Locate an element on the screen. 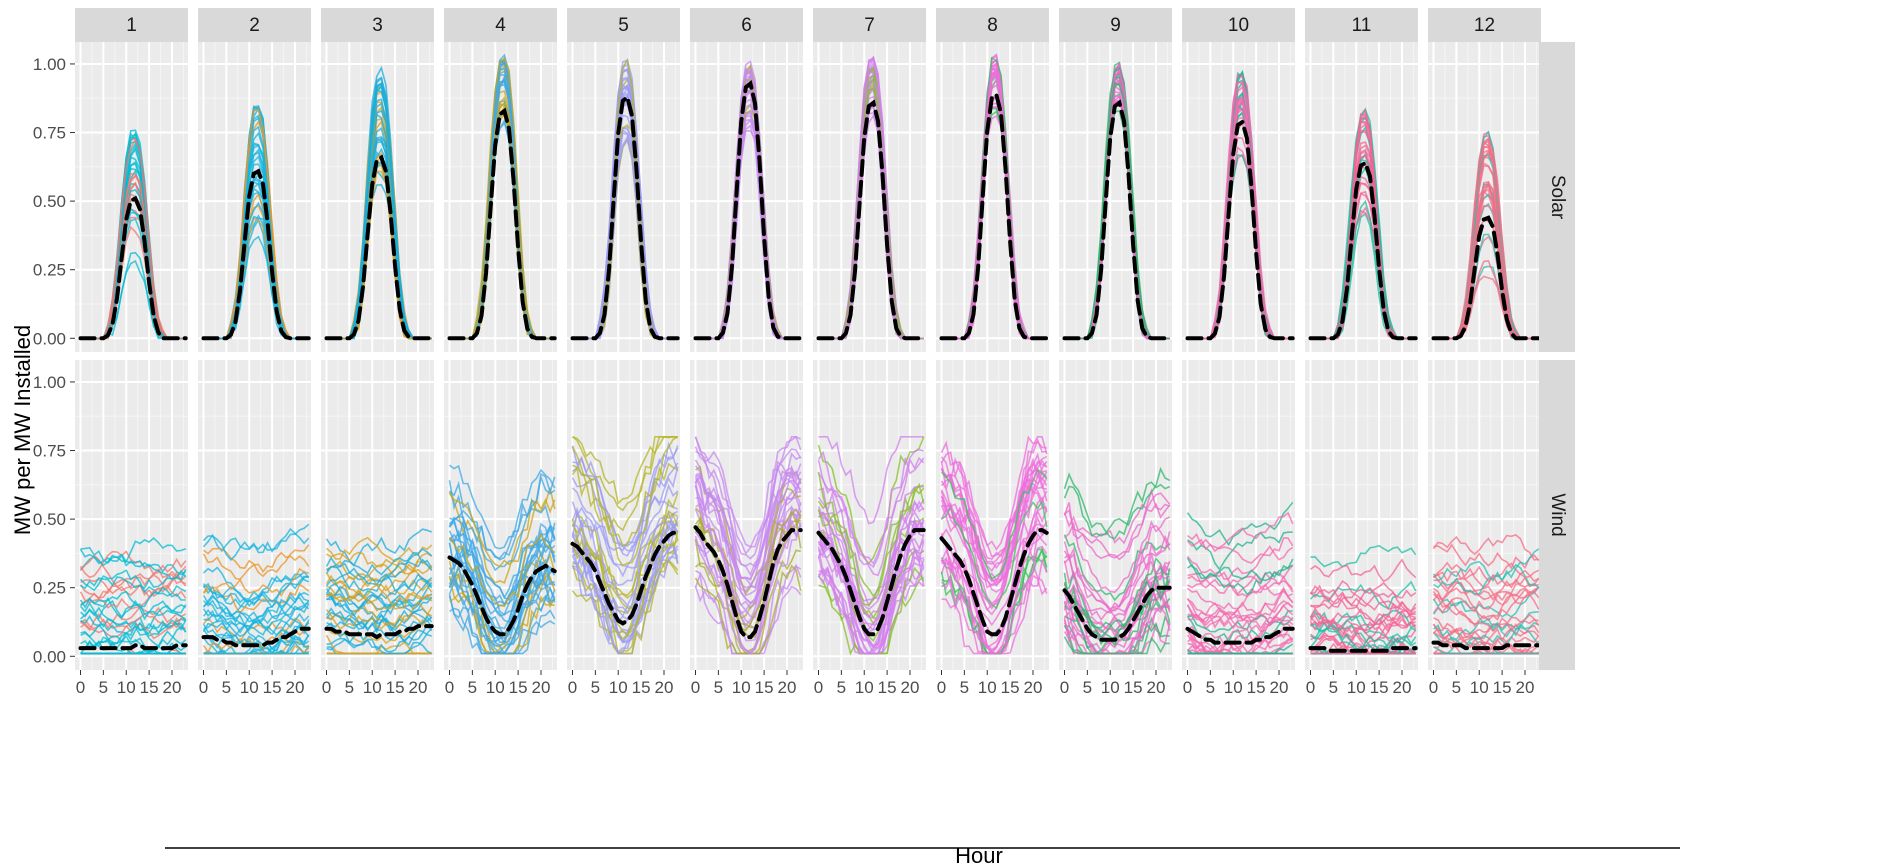 Image resolution: width=1901 pixels, height=865 pixels. facet-strip-label-11: 11 is located at coordinates (1362, 25).